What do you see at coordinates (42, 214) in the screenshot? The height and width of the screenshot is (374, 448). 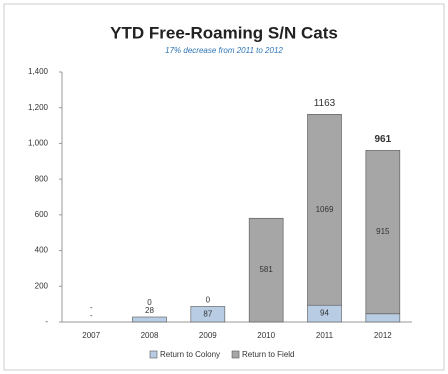 I see `y-tick-label: 600` at bounding box center [42, 214].